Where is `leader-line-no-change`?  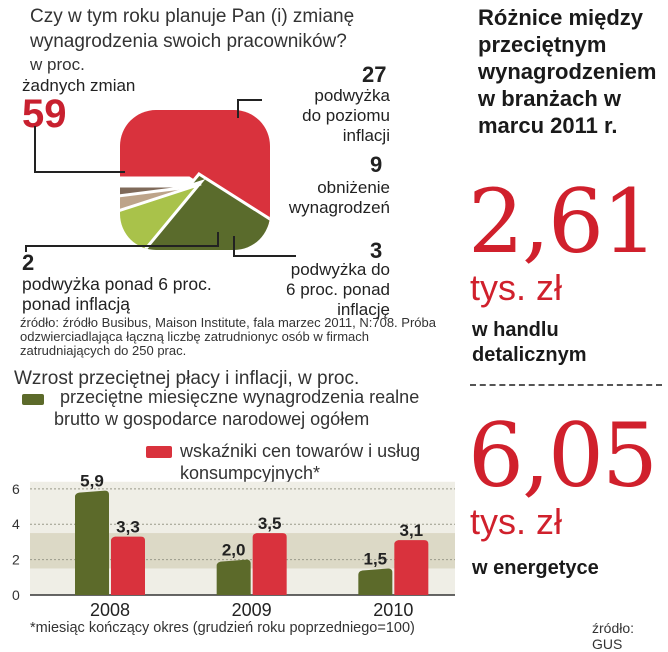 leader-line-no-change is located at coordinates (79, 149).